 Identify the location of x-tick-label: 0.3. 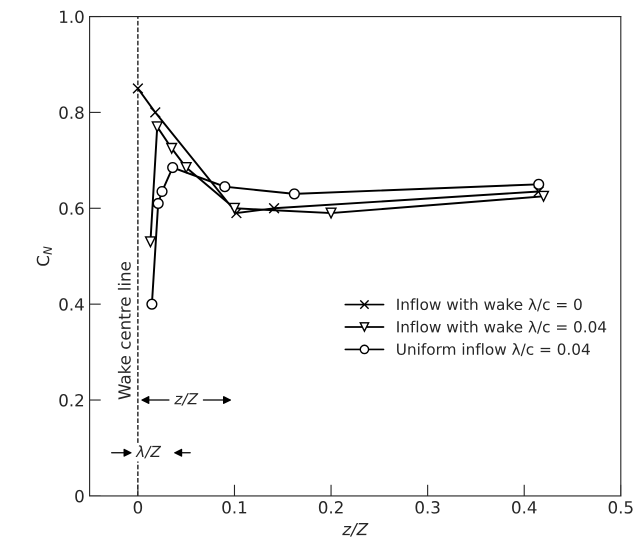
(427, 507).